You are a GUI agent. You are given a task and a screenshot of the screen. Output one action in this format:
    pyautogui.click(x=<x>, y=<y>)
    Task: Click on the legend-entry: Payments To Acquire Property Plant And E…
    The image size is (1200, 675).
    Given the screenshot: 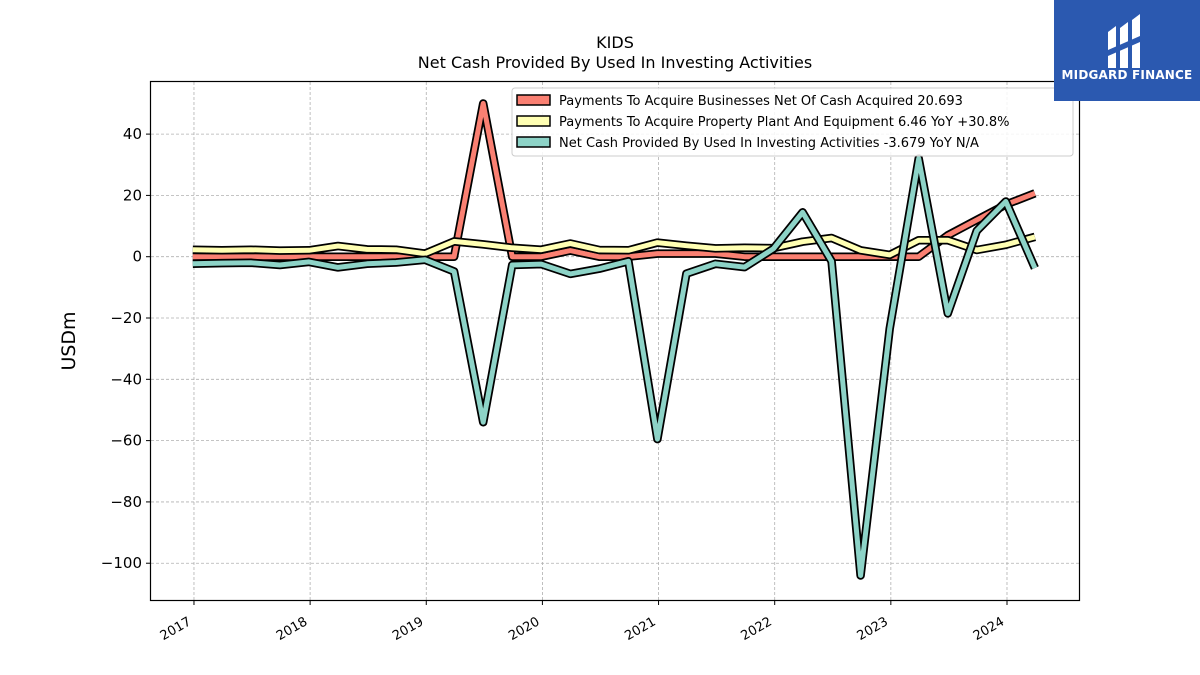 What is the action you would take?
    pyautogui.click(x=784, y=122)
    